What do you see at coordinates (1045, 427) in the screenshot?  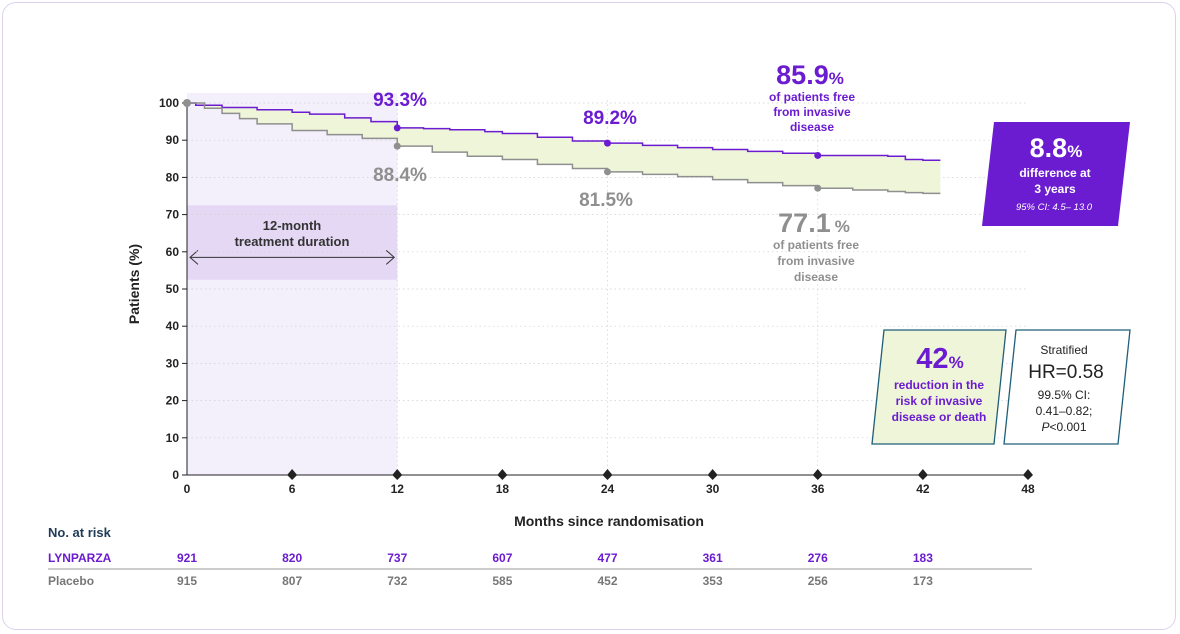 I see `hr-p-letter: P` at bounding box center [1045, 427].